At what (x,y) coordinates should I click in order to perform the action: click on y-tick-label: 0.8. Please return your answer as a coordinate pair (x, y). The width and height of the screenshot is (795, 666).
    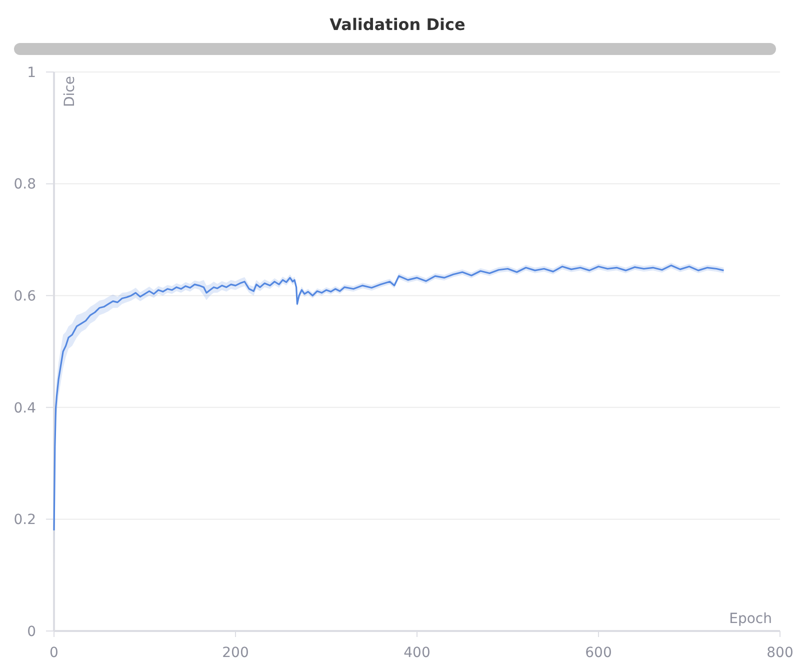
    Looking at the image, I should click on (25, 184).